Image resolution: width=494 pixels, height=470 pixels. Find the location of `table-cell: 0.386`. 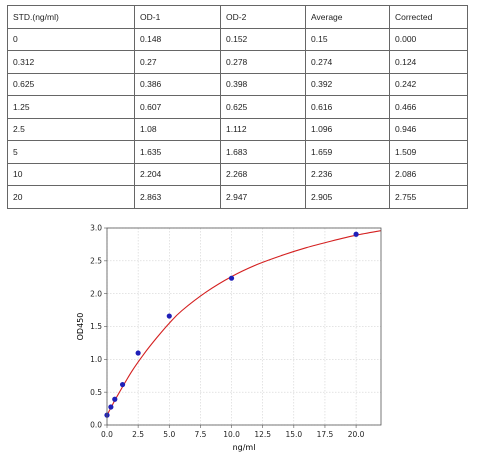

table-cell: 0.386 is located at coordinates (177, 84).